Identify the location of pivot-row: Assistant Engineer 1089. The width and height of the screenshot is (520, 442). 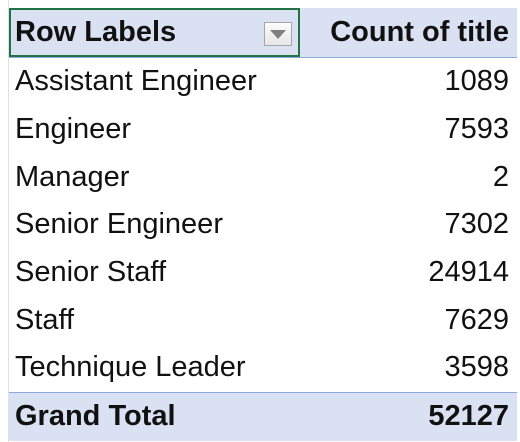
(263, 82).